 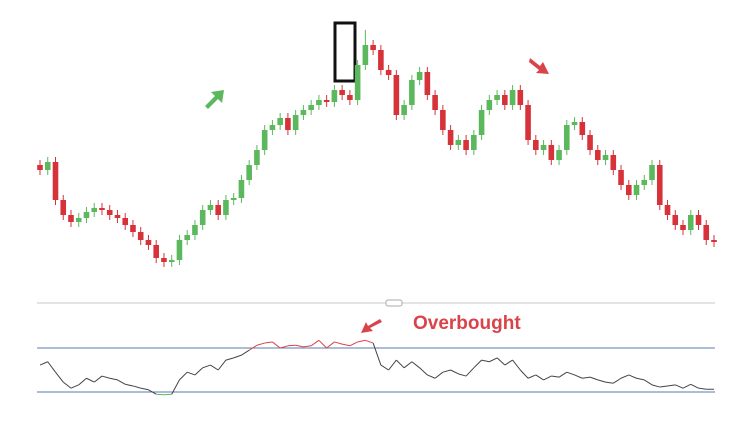 I want to click on up-arrow, so click(x=214, y=99).